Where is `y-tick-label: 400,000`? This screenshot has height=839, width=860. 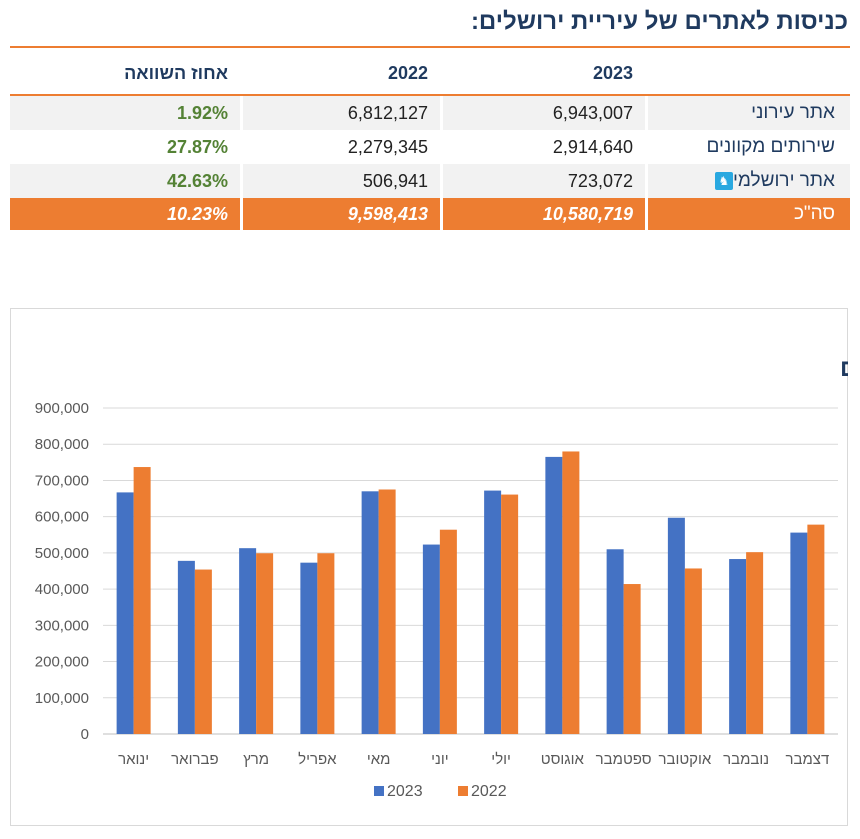 y-tick-label: 400,000 is located at coordinates (62, 589).